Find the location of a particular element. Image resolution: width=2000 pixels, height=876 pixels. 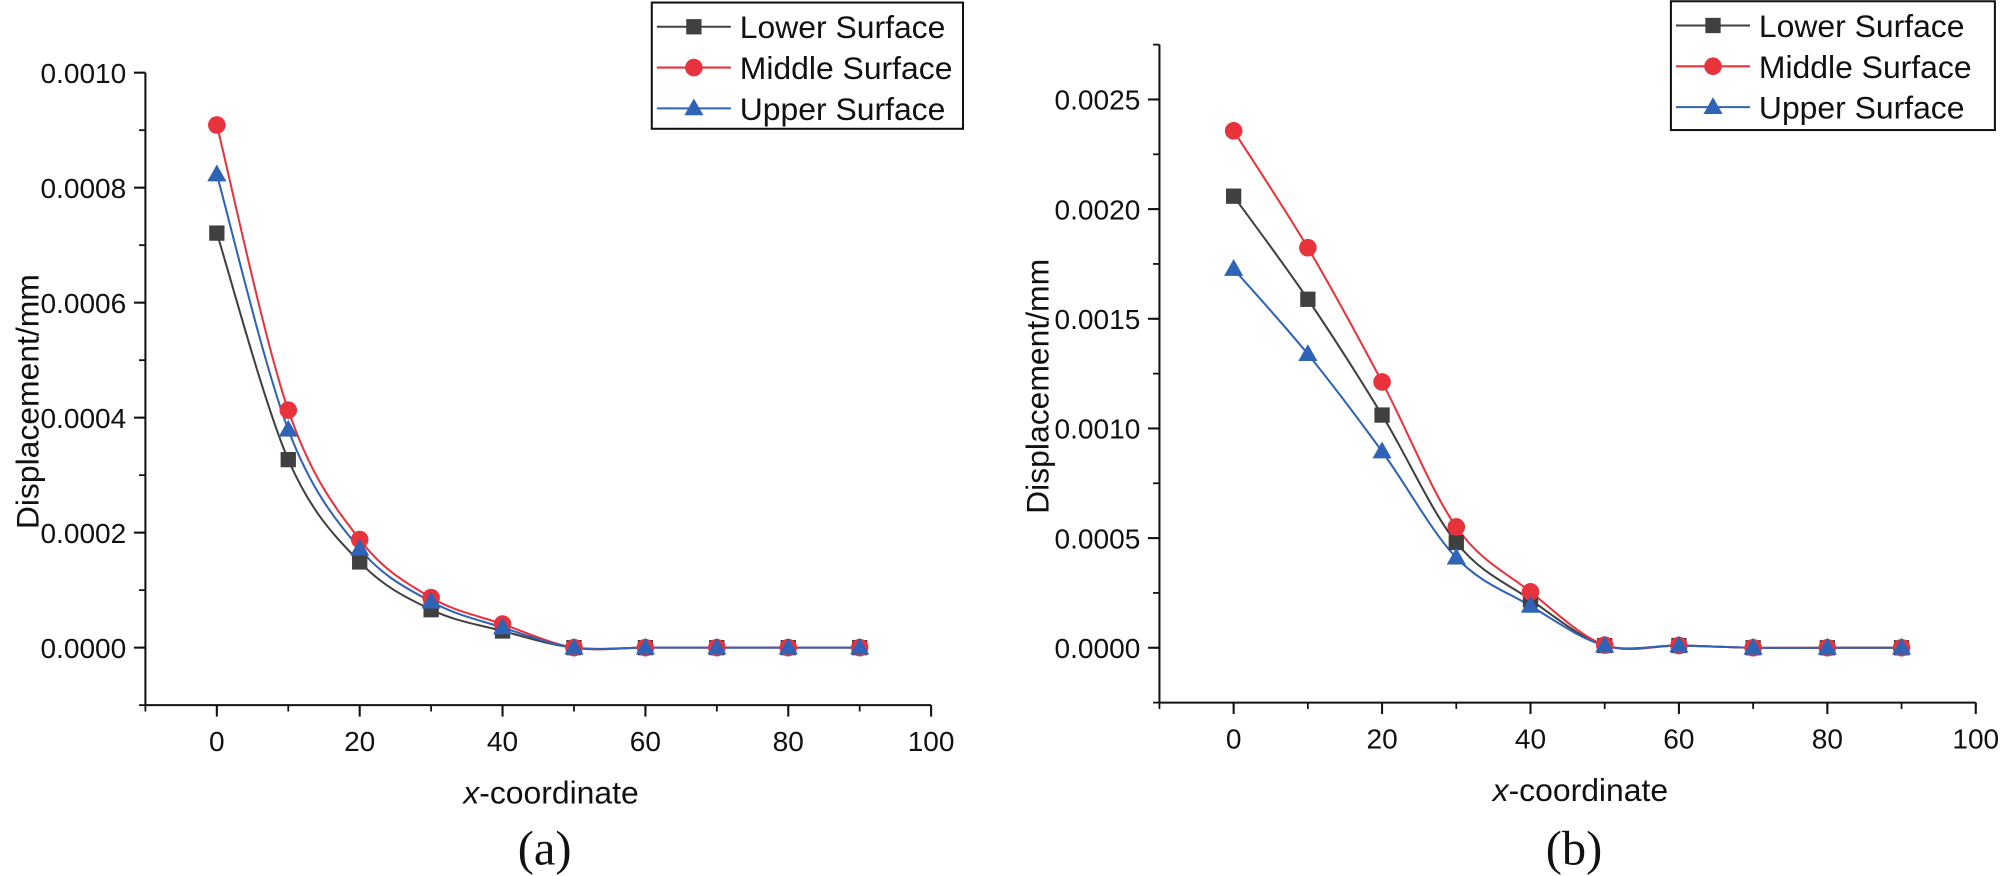

y-tick-label: 0.0025 is located at coordinates (1097, 100).